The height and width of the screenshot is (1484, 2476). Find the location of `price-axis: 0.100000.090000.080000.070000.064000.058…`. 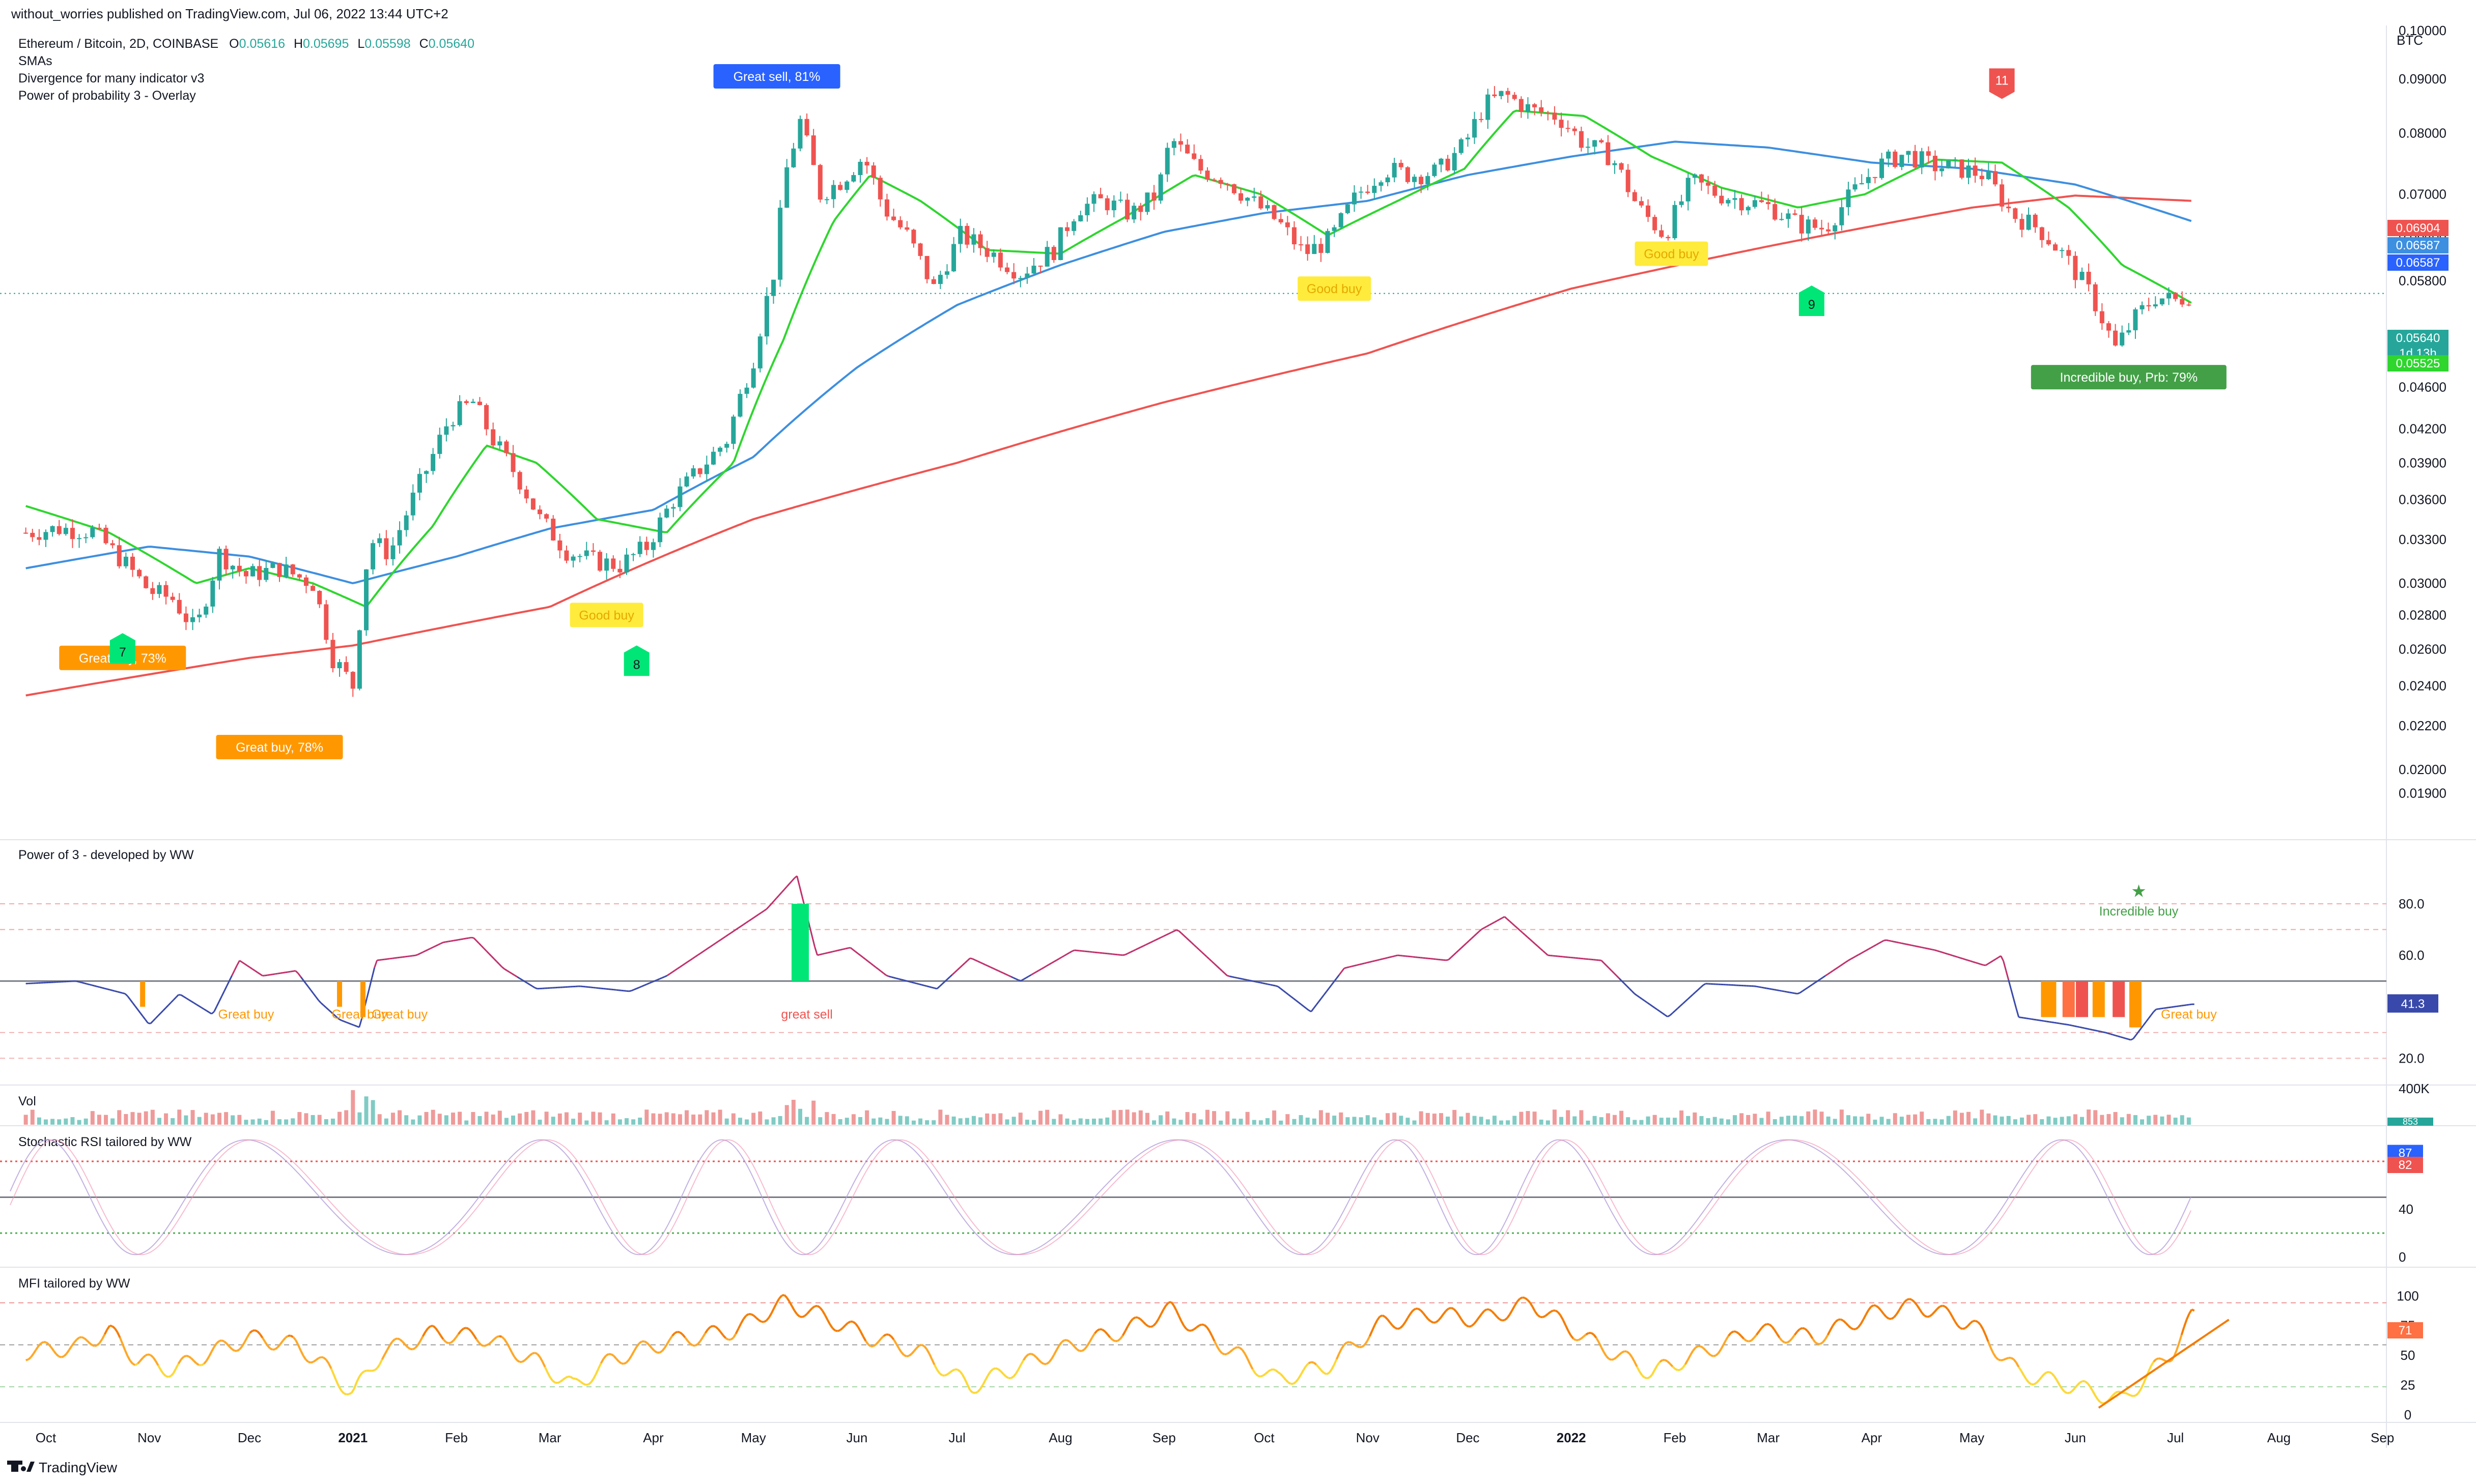

price-axis: 0.100000.090000.080000.070000.064000.058… is located at coordinates (2418, 412).